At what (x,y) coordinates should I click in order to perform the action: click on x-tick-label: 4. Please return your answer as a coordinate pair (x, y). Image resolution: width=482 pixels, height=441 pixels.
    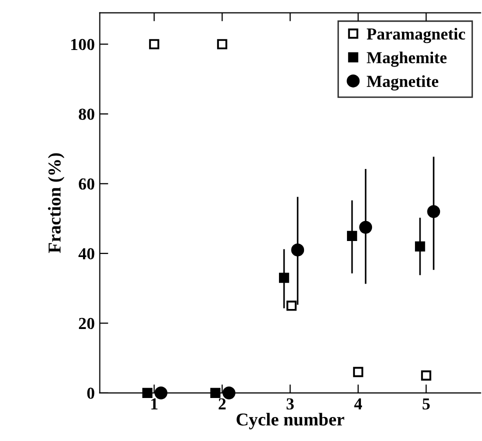
    Looking at the image, I should click on (358, 404).